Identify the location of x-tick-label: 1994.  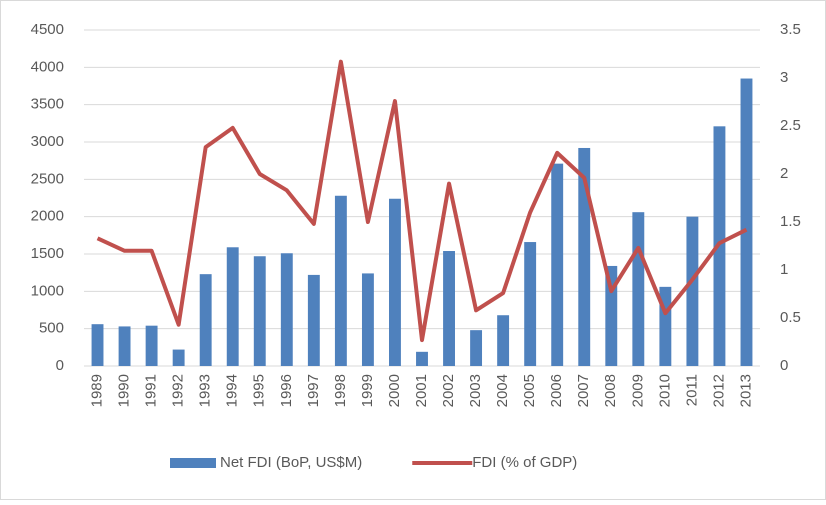
(232, 390).